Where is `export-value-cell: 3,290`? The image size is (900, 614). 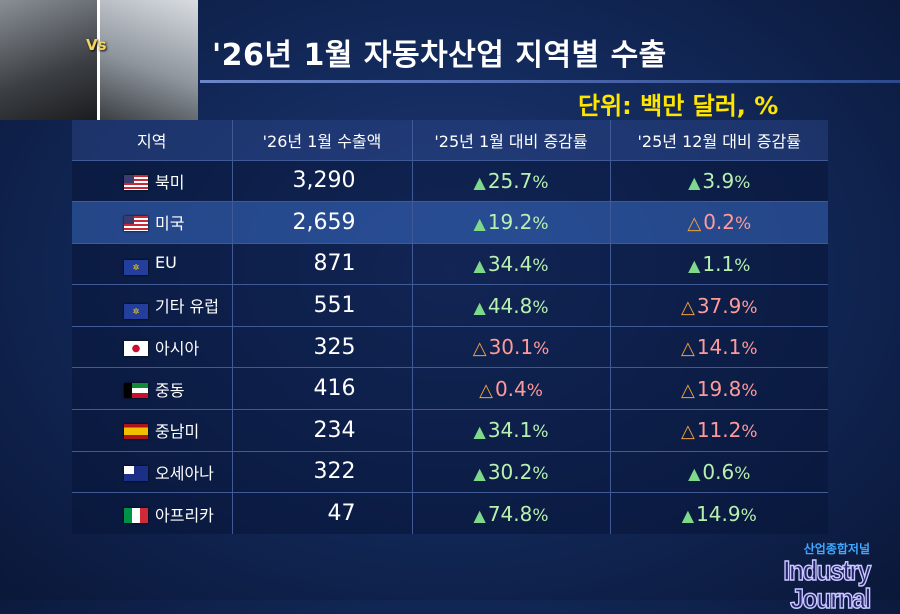
export-value-cell: 3,290 is located at coordinates (322, 180).